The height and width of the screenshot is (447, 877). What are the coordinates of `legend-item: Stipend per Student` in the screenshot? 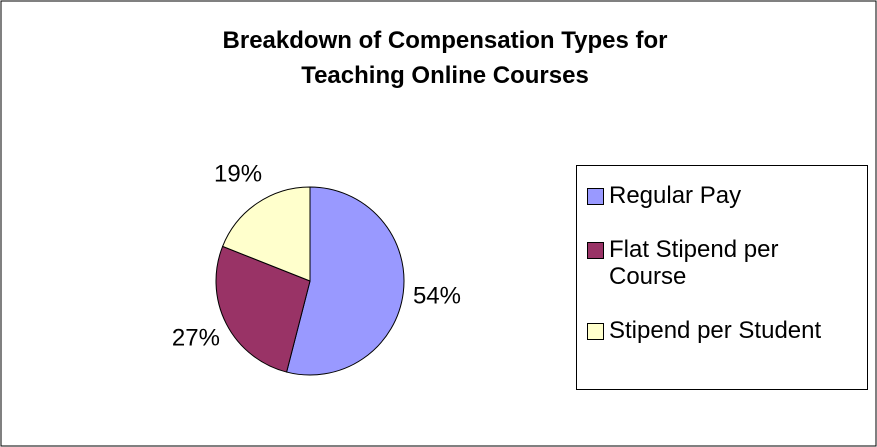 It's located at (727, 330).